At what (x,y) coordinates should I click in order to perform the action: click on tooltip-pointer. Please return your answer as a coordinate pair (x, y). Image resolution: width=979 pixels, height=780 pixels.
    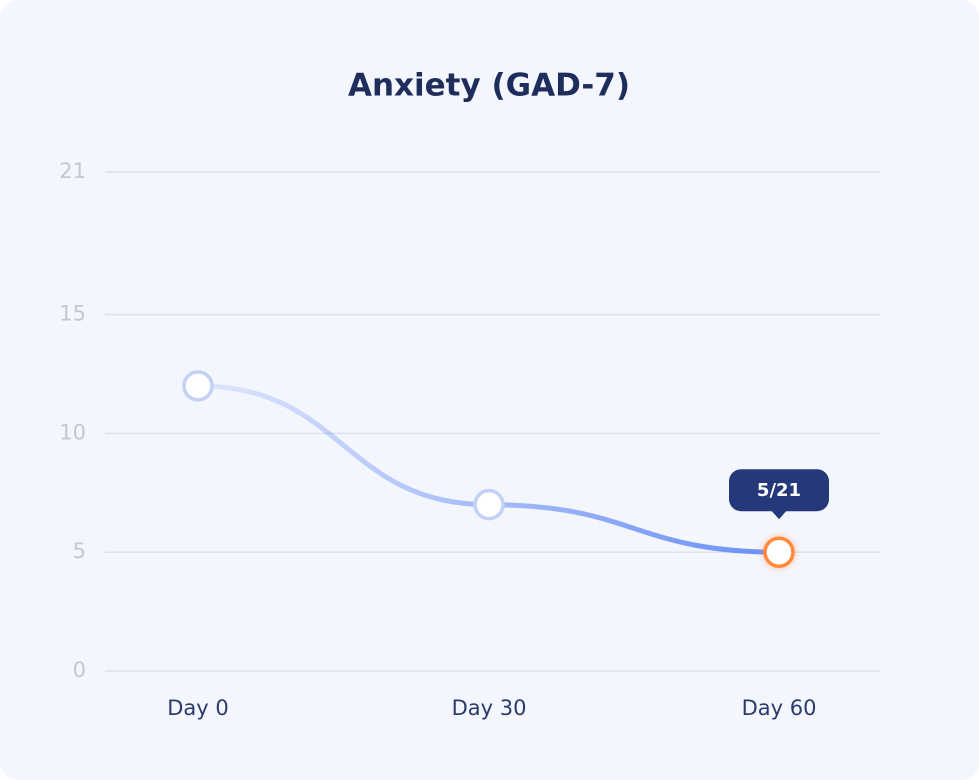
    Looking at the image, I should click on (779, 515).